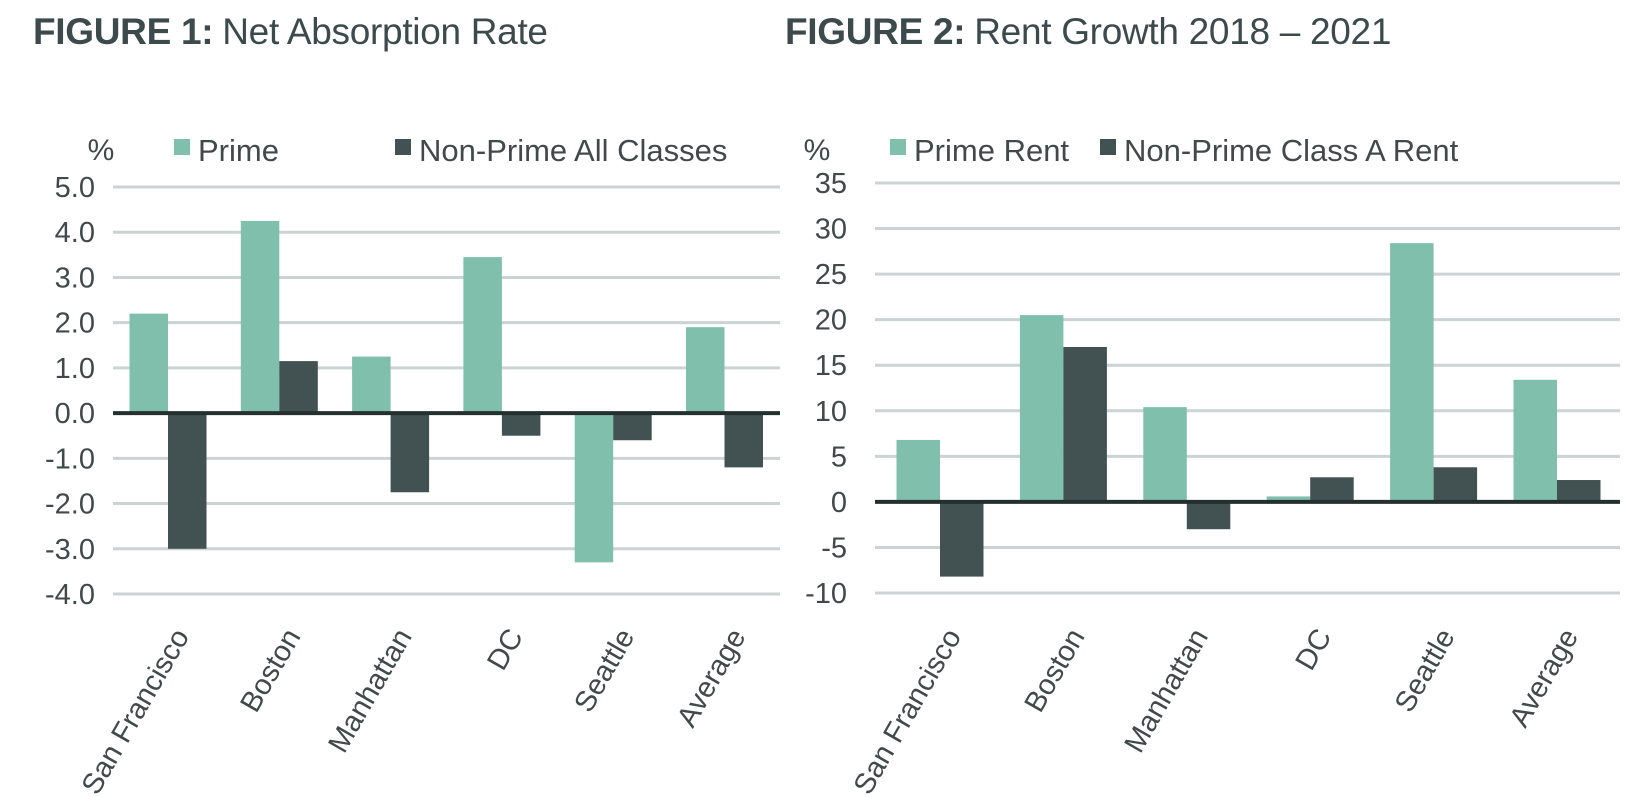 Image resolution: width=1644 pixels, height=797 pixels. What do you see at coordinates (743, 440) in the screenshot?
I see `bar-non-prime-all-classes-average` at bounding box center [743, 440].